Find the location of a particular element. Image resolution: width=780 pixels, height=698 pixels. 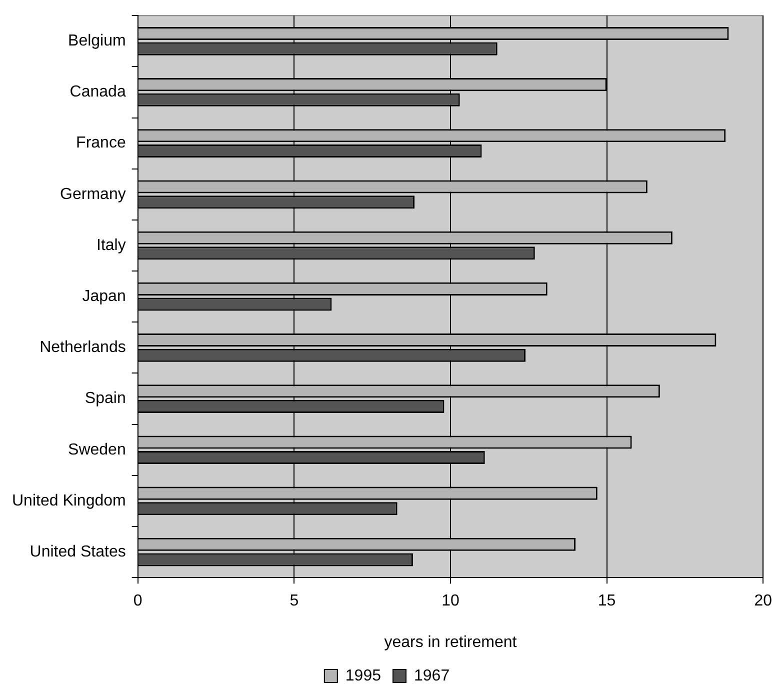

y-tick-label: Canada is located at coordinates (98, 92).